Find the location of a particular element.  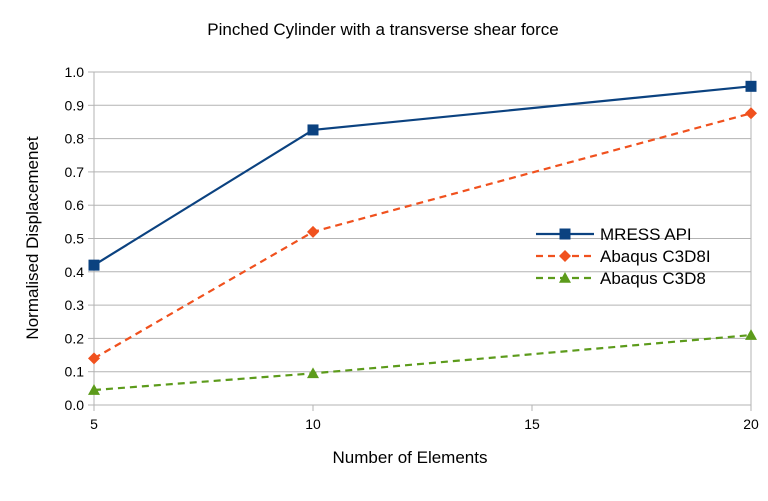

x-tick-label: 15 is located at coordinates (532, 424).